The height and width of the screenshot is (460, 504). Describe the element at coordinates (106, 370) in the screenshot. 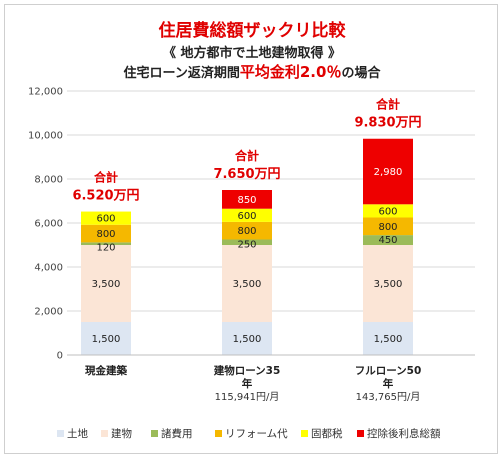

I see `x-tick-label: 現金建築` at that location.